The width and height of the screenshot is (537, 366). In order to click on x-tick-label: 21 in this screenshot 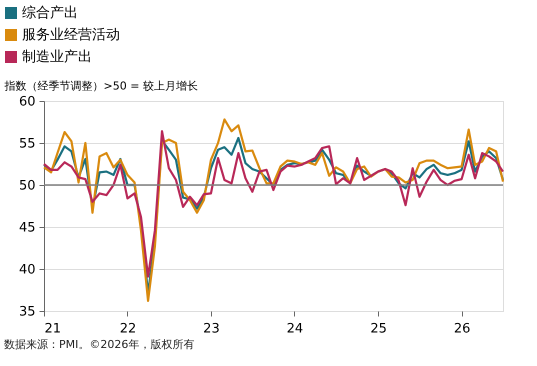, I will do `click(53, 329)`.